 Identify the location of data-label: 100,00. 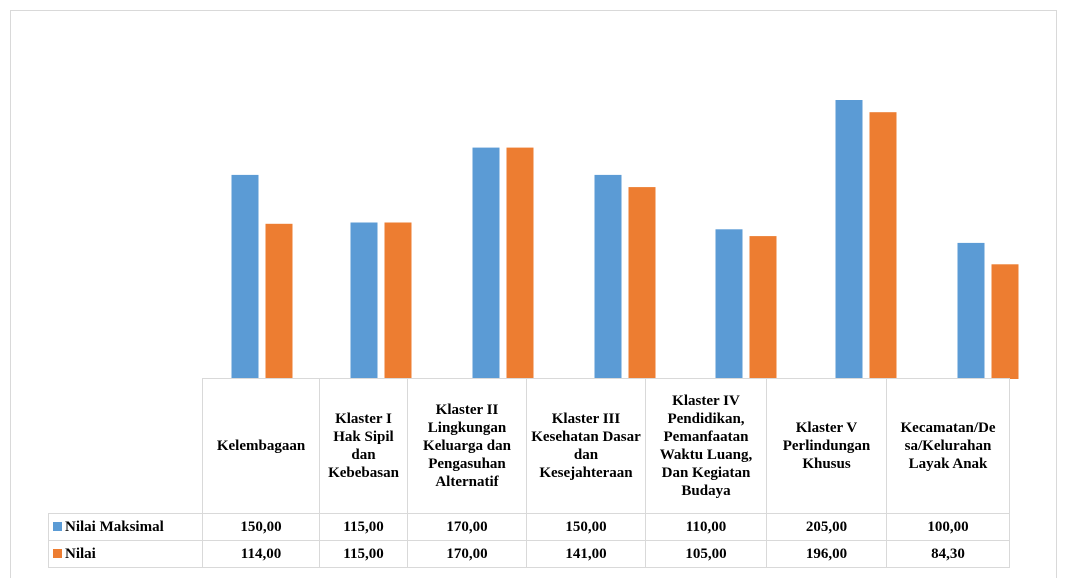
(948, 527).